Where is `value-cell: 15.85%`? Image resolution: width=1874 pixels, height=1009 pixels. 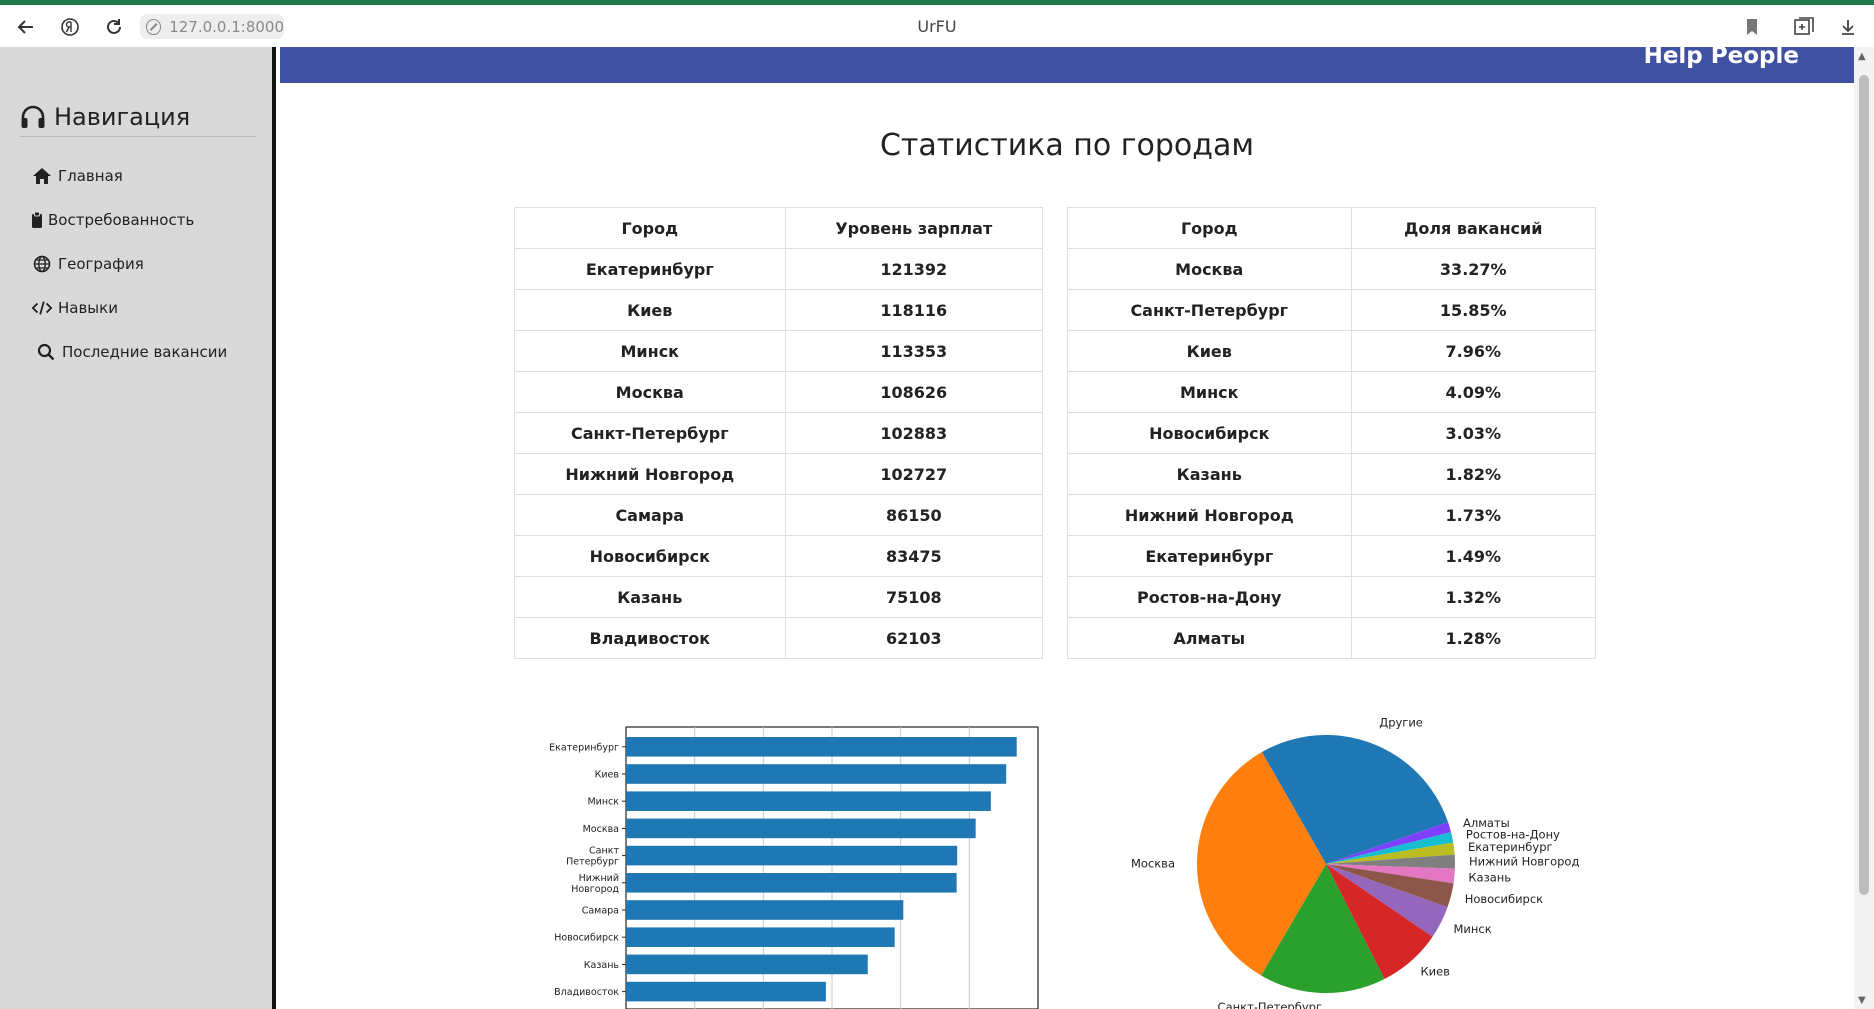 value-cell: 15.85% is located at coordinates (1473, 310).